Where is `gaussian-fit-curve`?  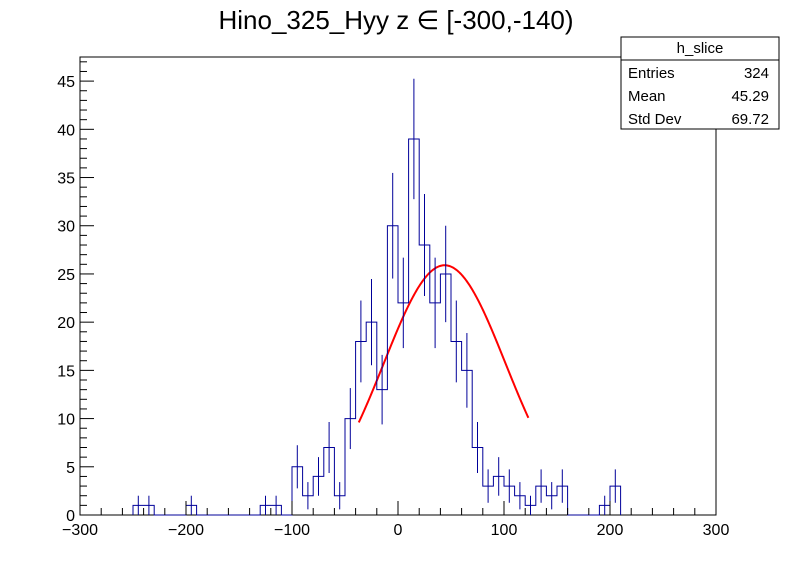 gaussian-fit-curve is located at coordinates (443, 343).